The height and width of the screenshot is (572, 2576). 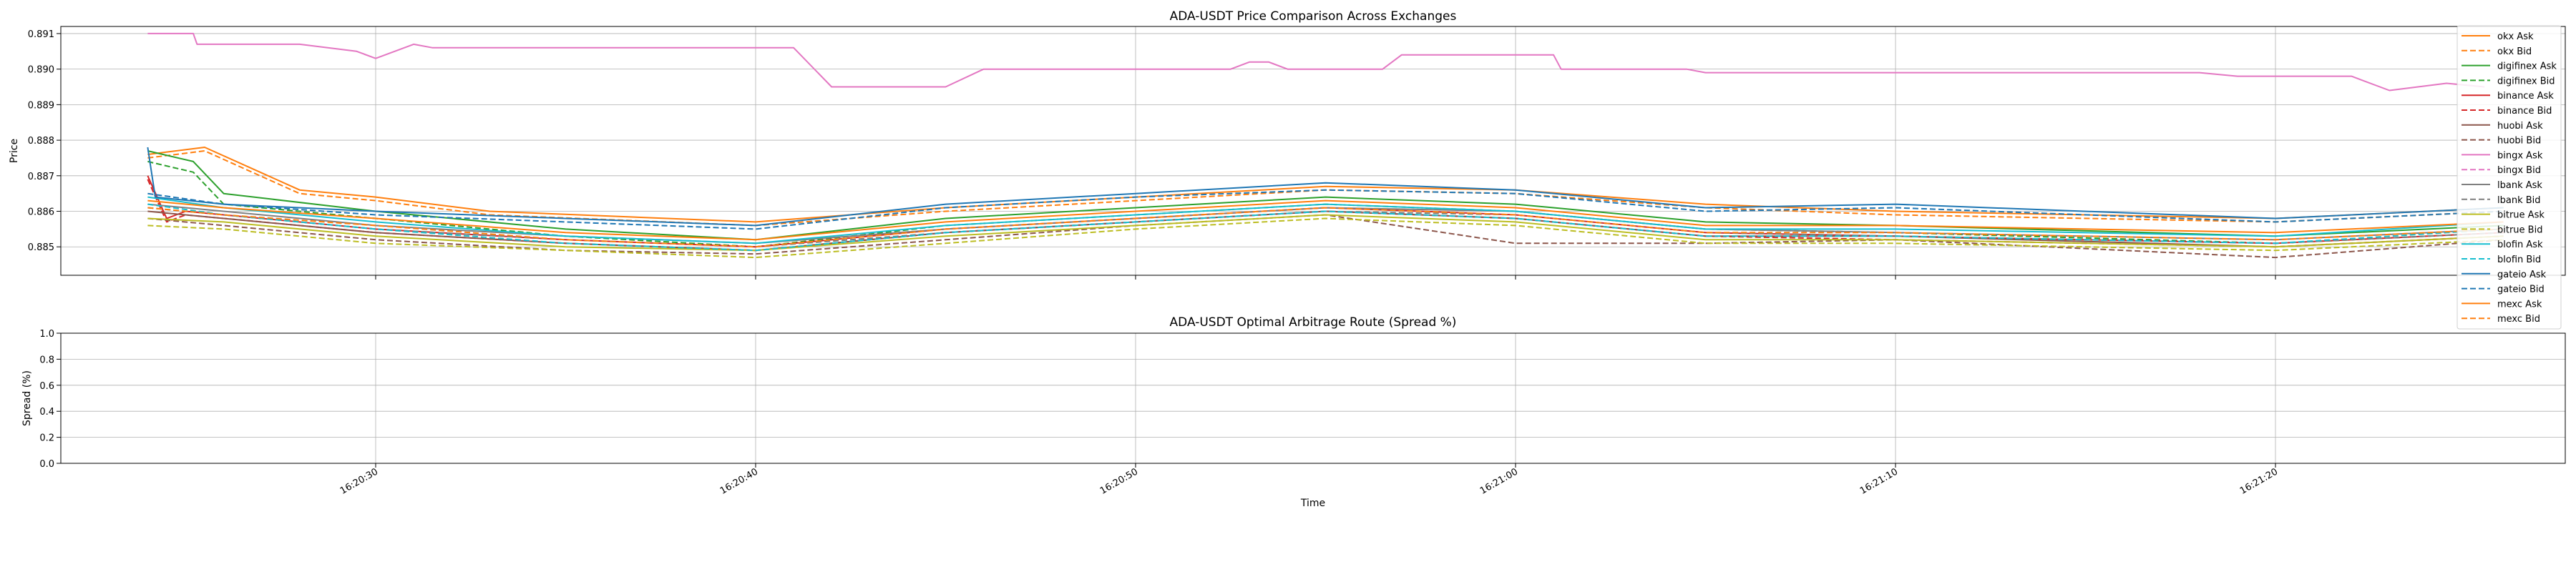 I want to click on legend-box, so click(x=2509, y=177).